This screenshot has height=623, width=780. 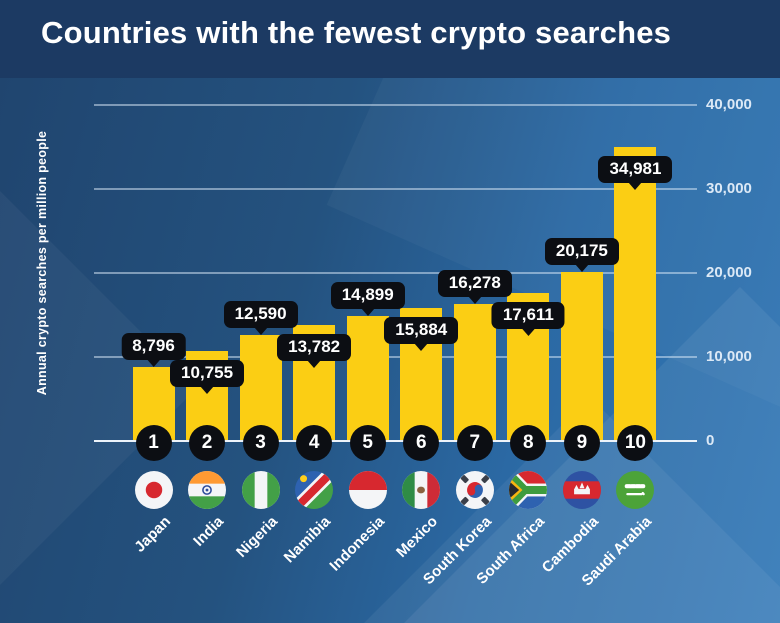 I want to click on bar-saudi-arabia, so click(x=635, y=294).